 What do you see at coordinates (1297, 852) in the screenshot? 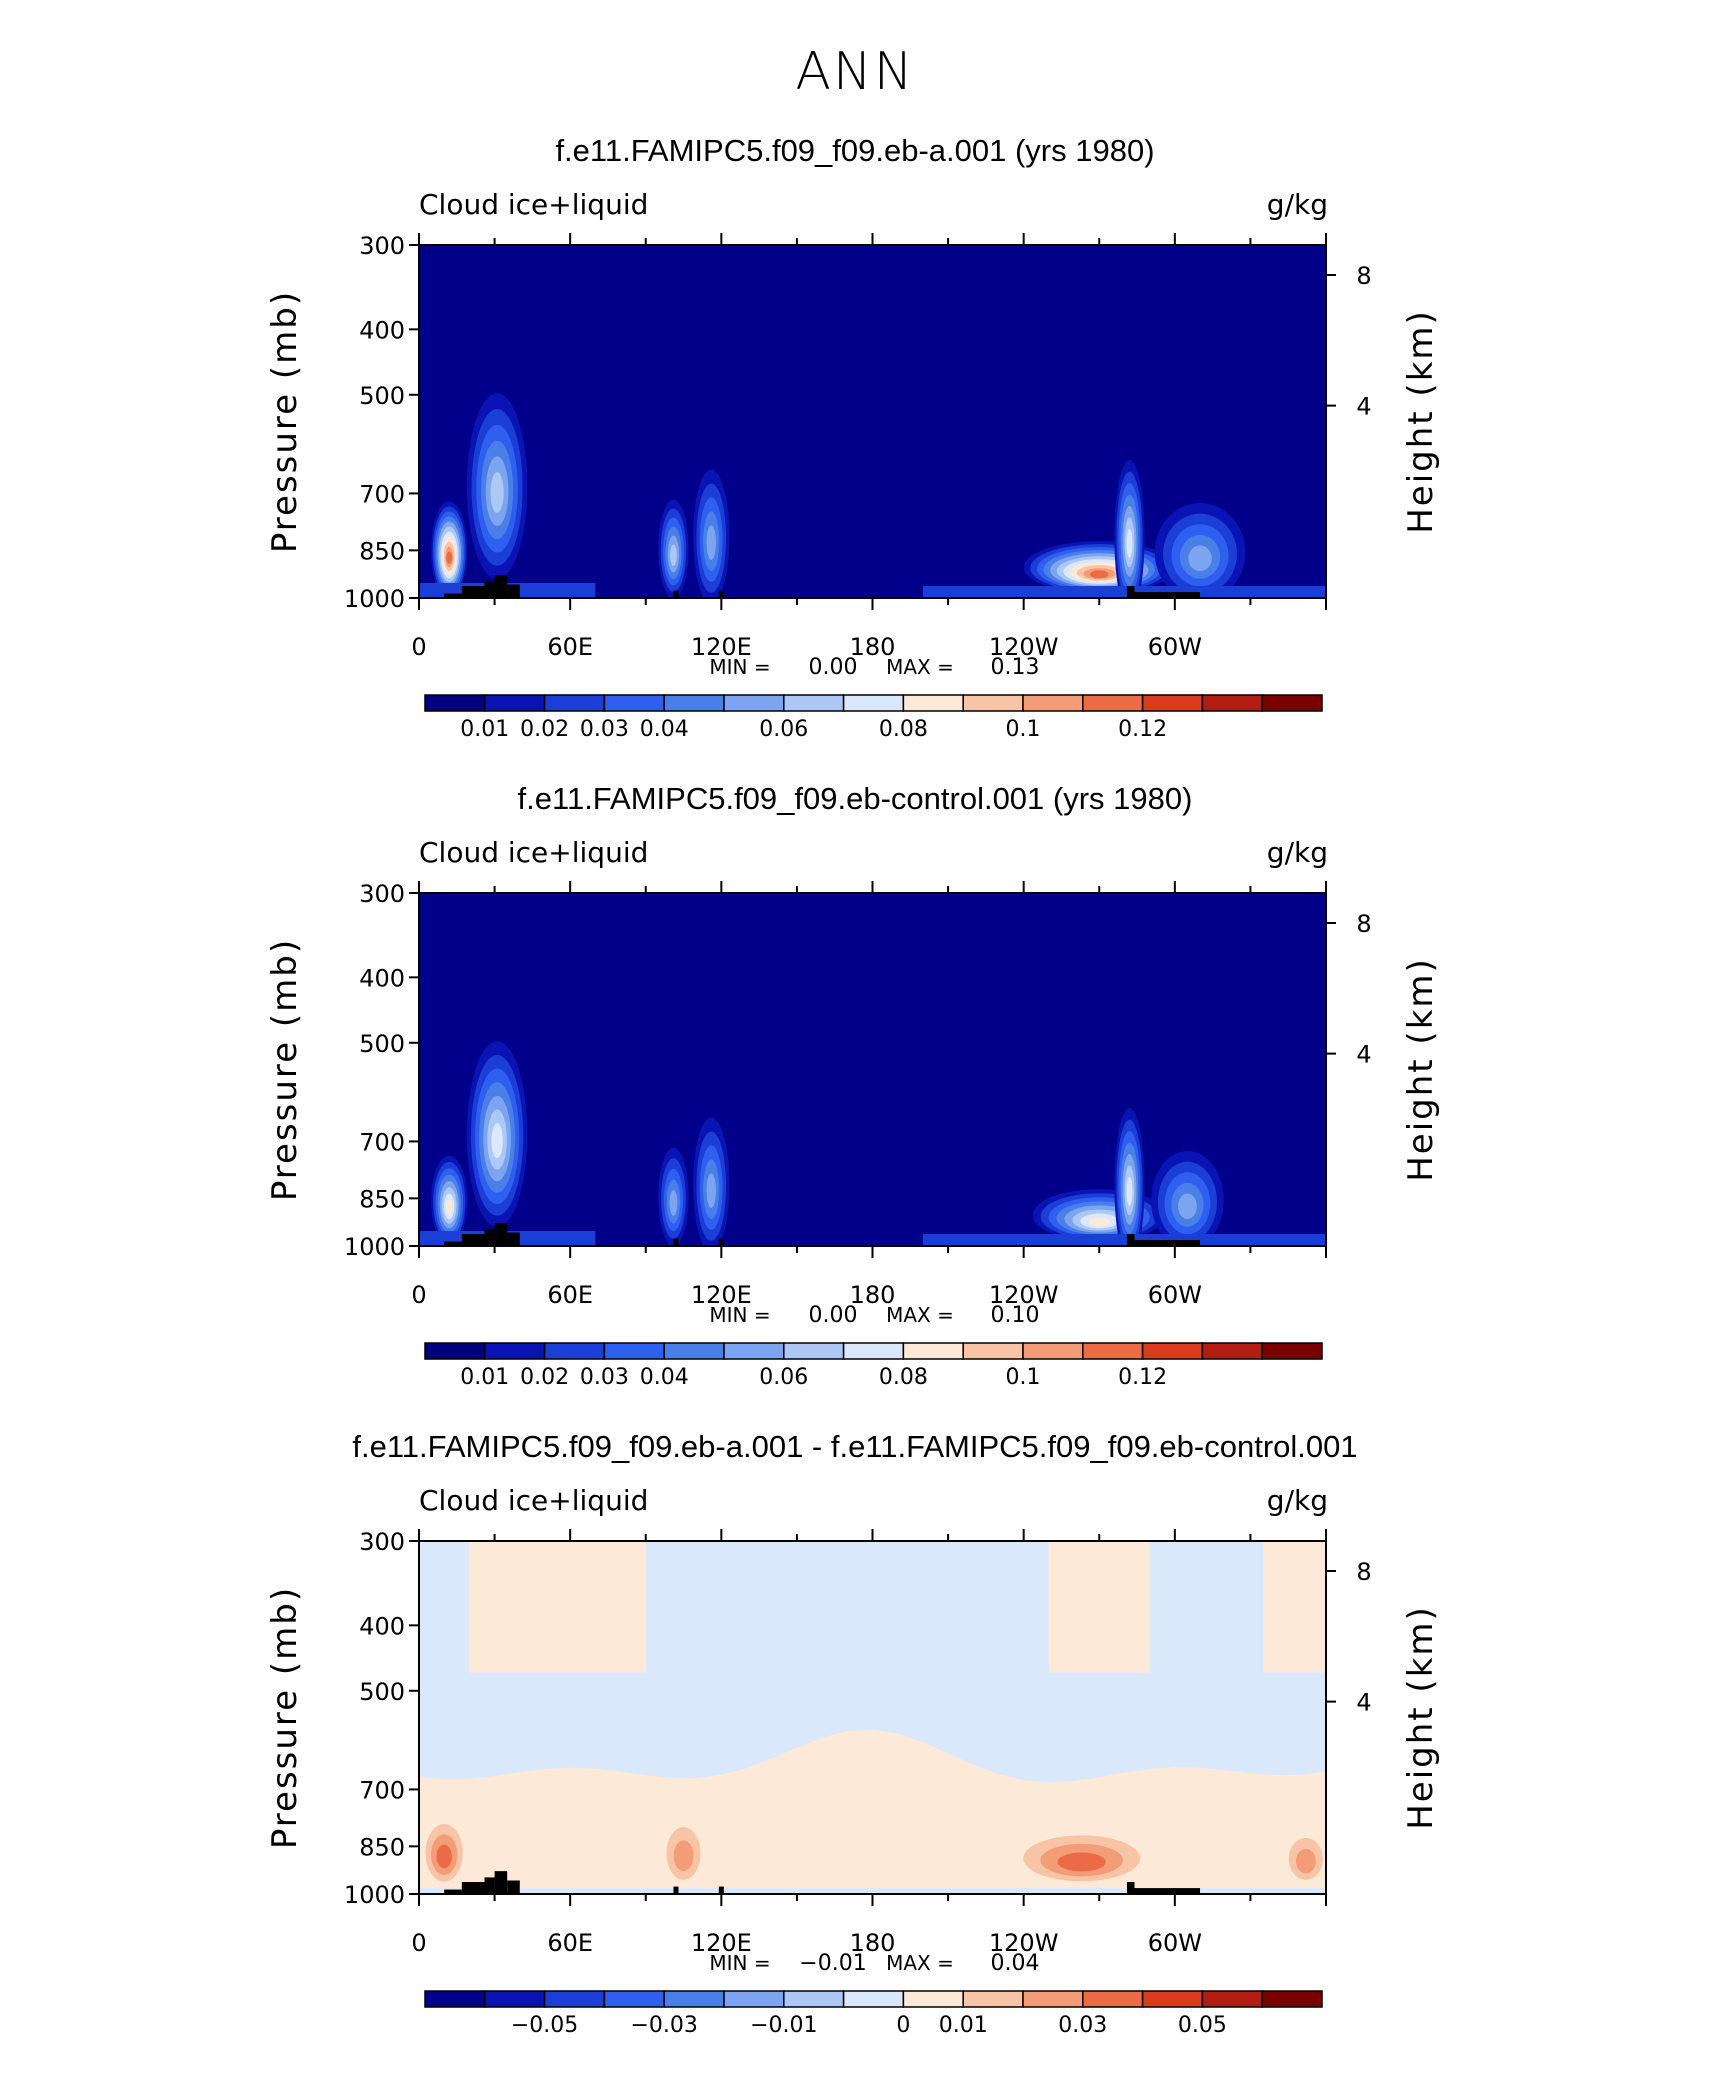
I see `units-label: g/kg` at bounding box center [1297, 852].